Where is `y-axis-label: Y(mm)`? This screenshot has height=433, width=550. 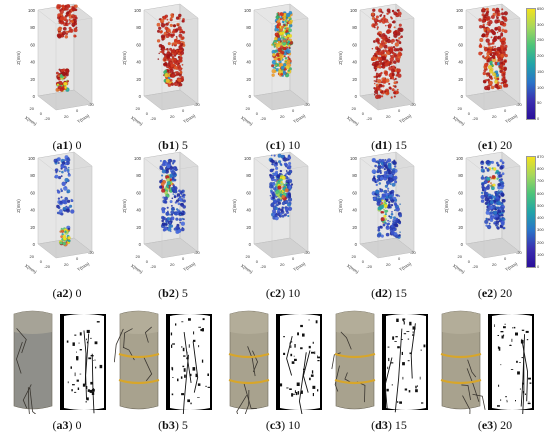 y-axis-label: Y(mm) is located at coordinates (405, 118).